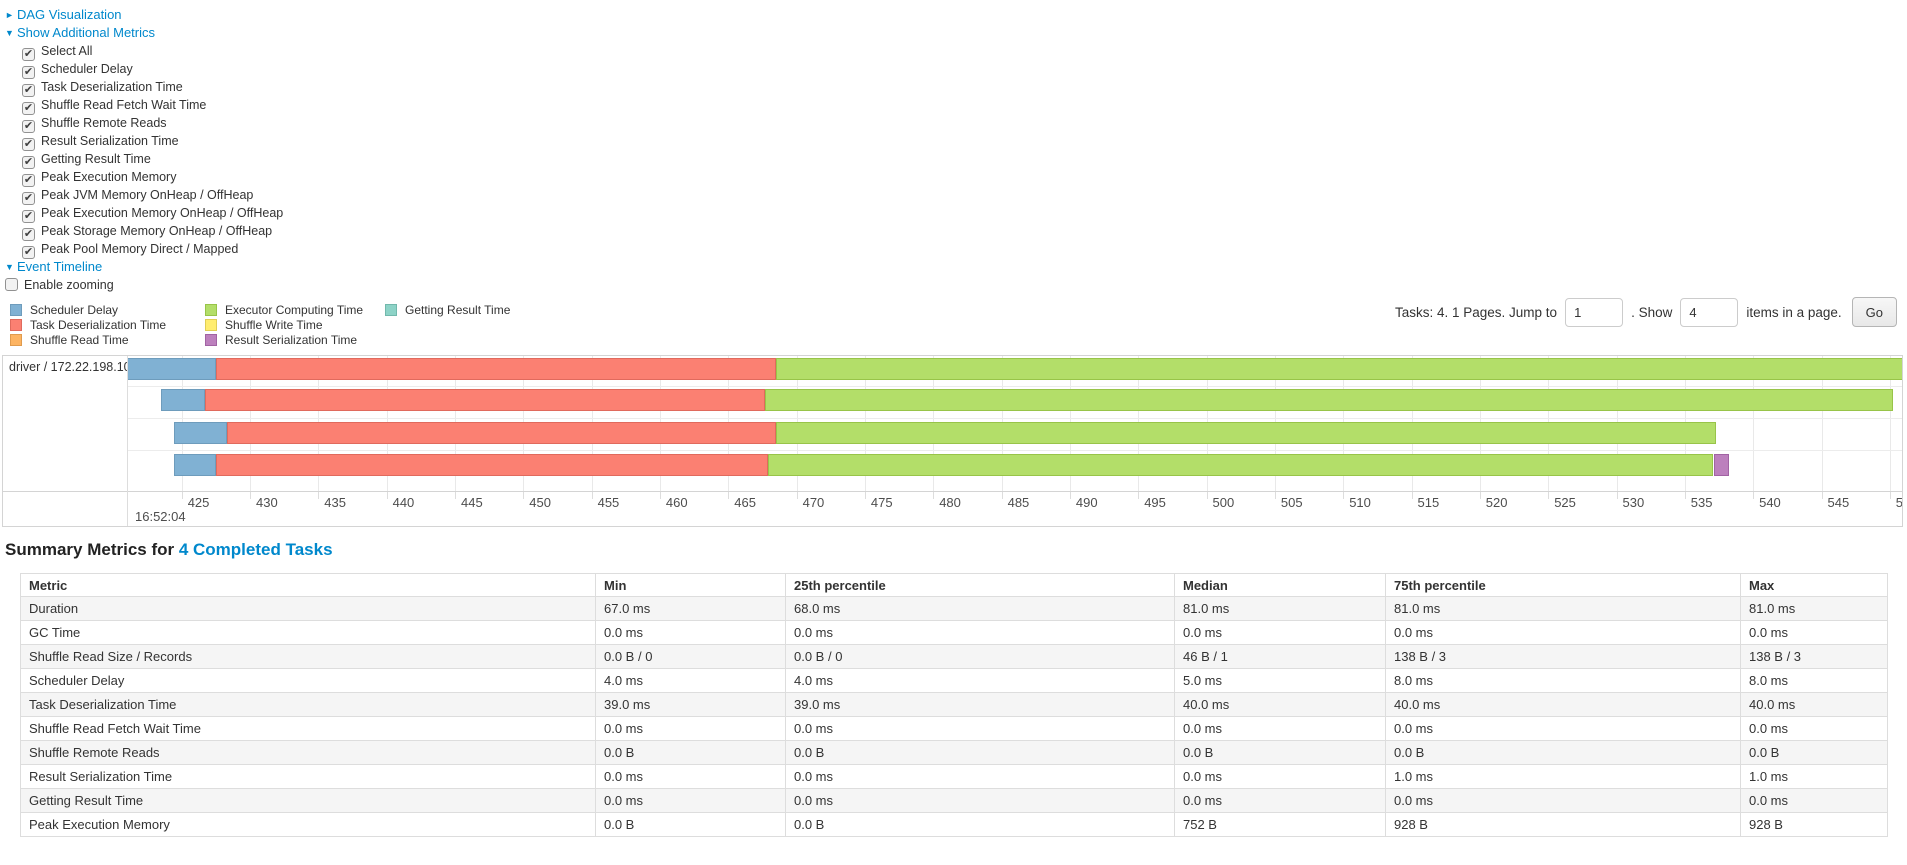  I want to click on metric-checkbox-label: Shuffle Read Fetch Wait Time, so click(124, 105).